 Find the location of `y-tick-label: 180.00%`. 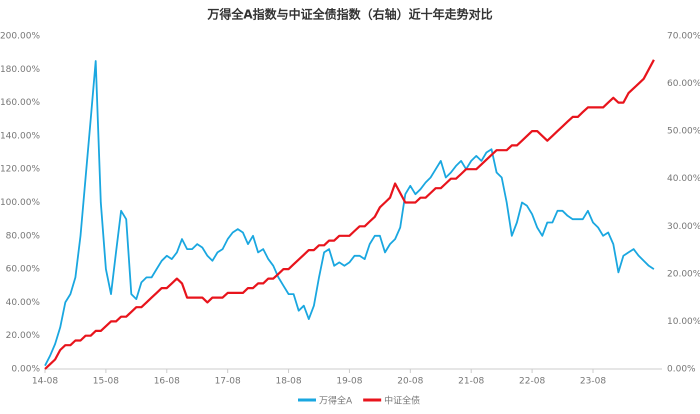

y-tick-label: 180.00% is located at coordinates (20, 70).